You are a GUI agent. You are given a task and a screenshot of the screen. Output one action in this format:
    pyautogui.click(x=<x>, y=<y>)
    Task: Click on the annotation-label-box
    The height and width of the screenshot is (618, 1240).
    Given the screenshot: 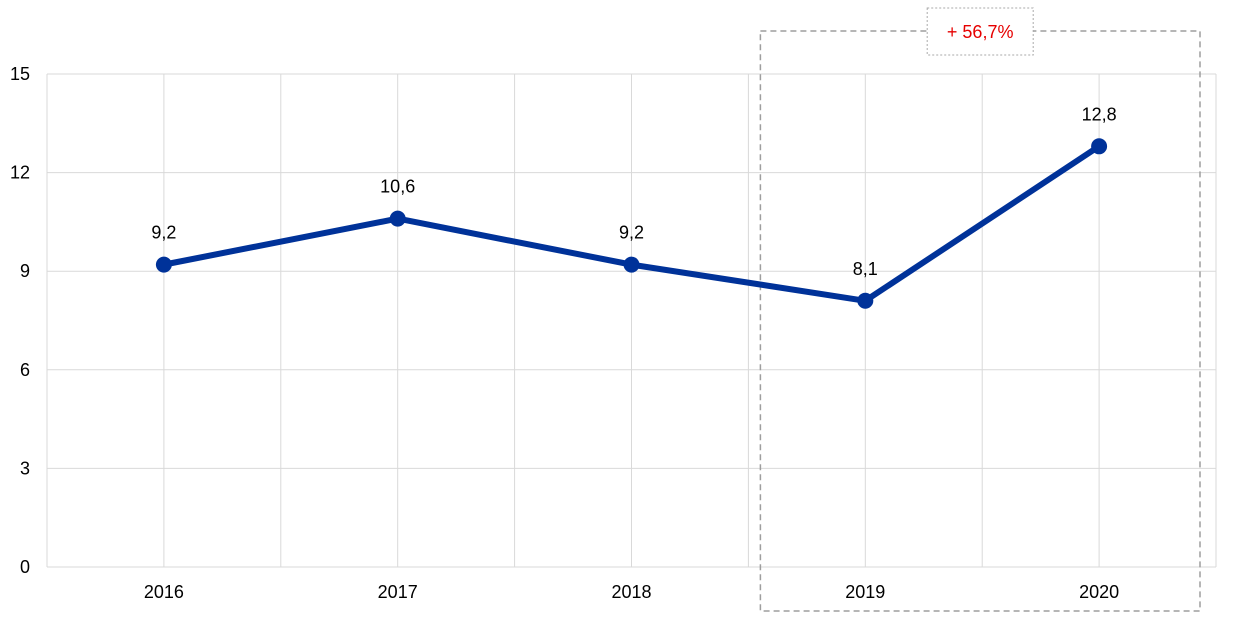 What is the action you would take?
    pyautogui.click(x=980, y=31)
    